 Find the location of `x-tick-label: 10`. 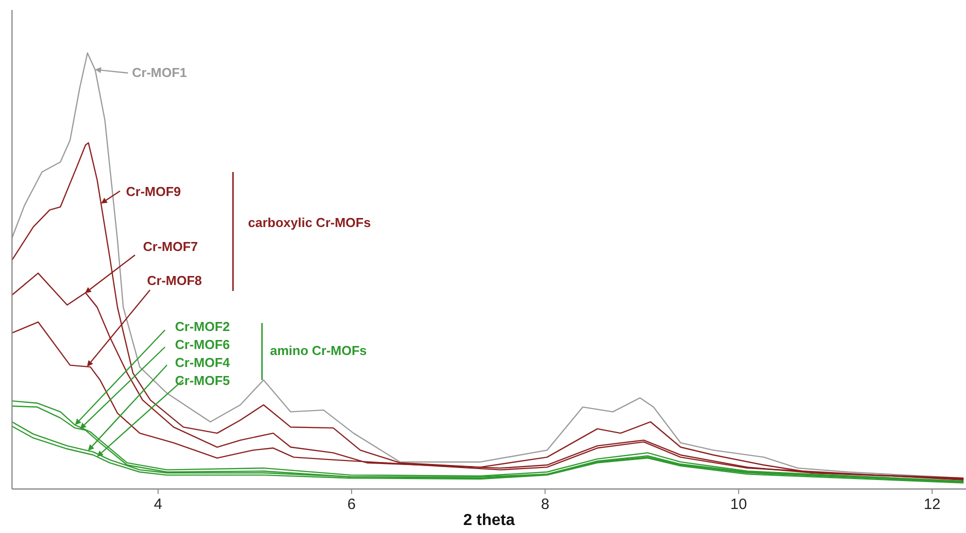

x-tick-label: 10 is located at coordinates (738, 504).